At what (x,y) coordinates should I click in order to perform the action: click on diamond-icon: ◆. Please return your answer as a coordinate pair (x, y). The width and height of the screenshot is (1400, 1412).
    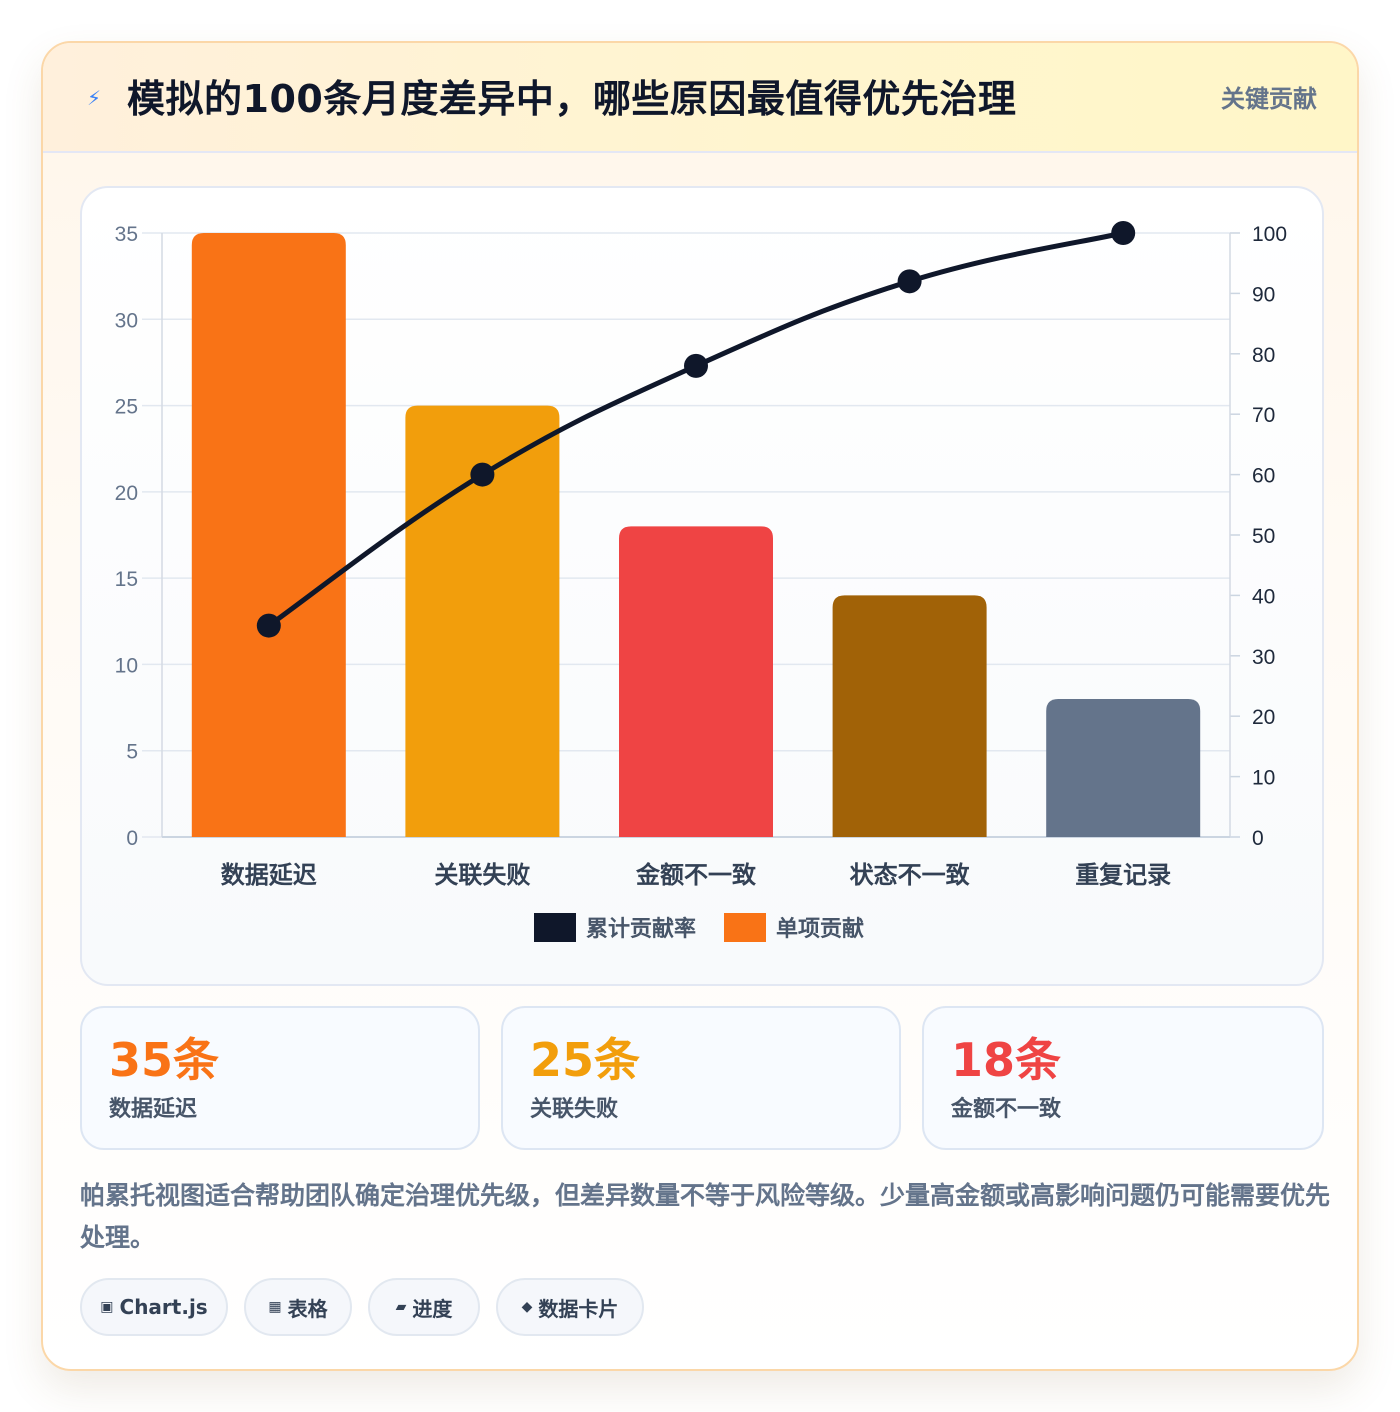
    Looking at the image, I should click on (527, 1307).